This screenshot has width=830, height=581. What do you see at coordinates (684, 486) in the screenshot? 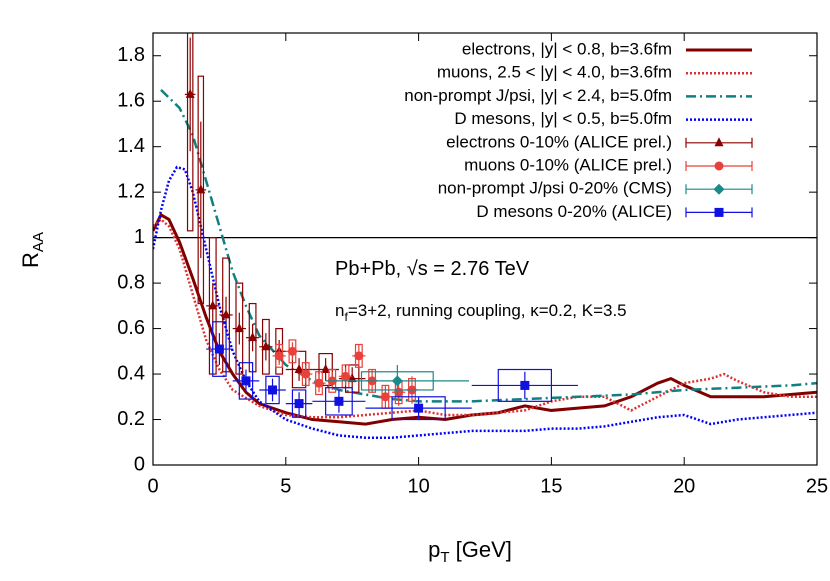
I see `x-tick-label: 20` at bounding box center [684, 486].